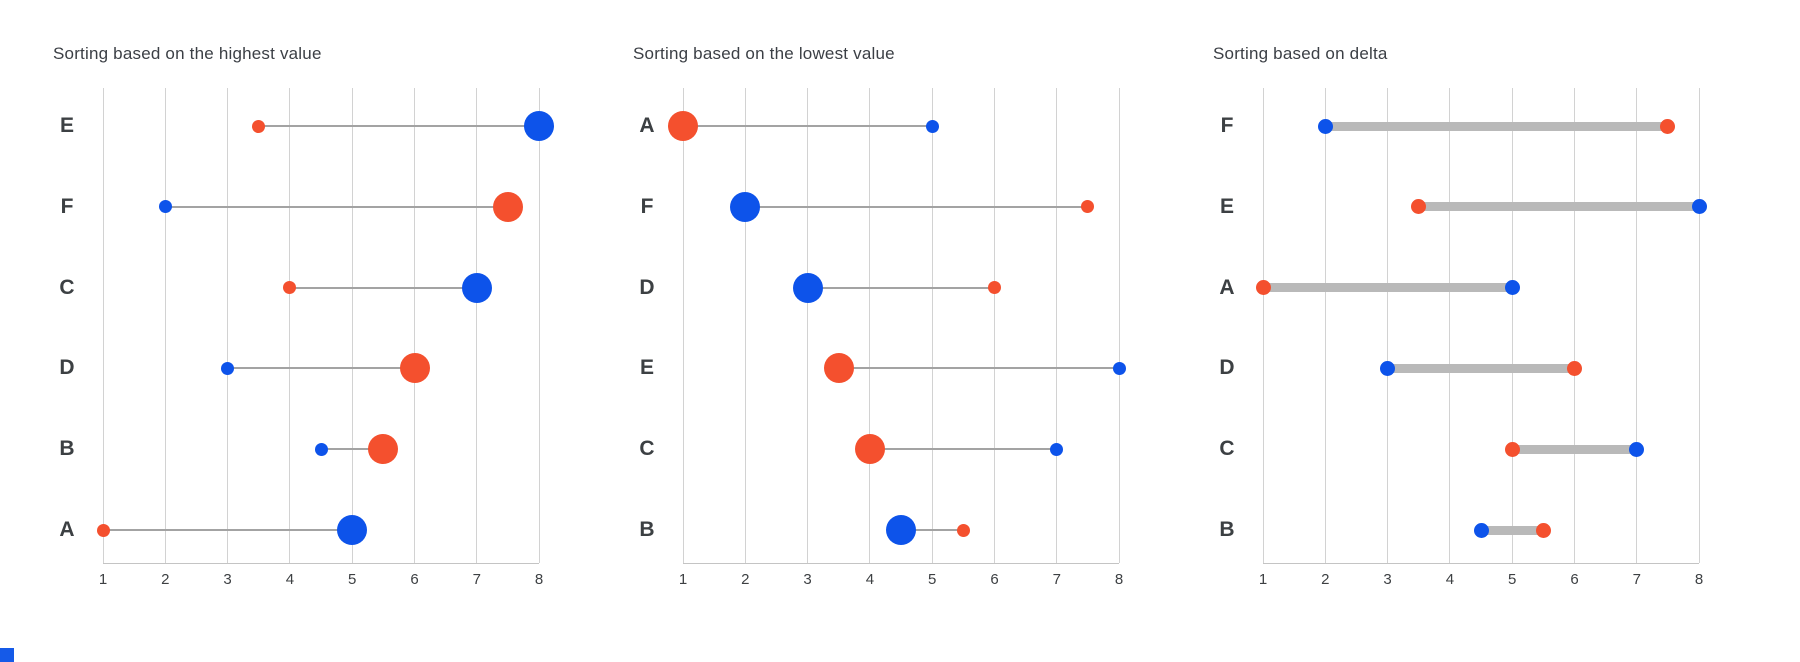  What do you see at coordinates (1300, 53) in the screenshot?
I see `chart-title: Sorting based on delta` at bounding box center [1300, 53].